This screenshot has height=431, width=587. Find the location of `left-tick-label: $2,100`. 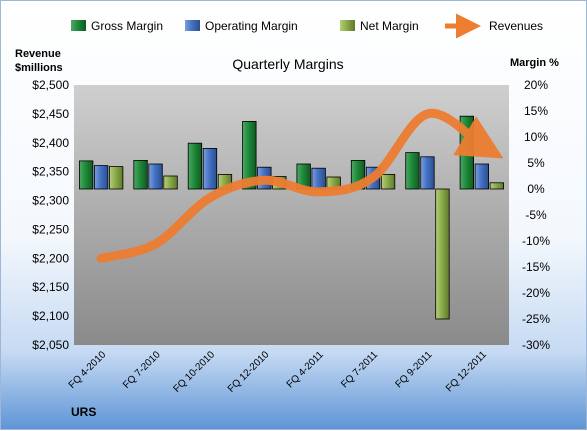

left-tick-label: $2,100 is located at coordinates (50, 316).